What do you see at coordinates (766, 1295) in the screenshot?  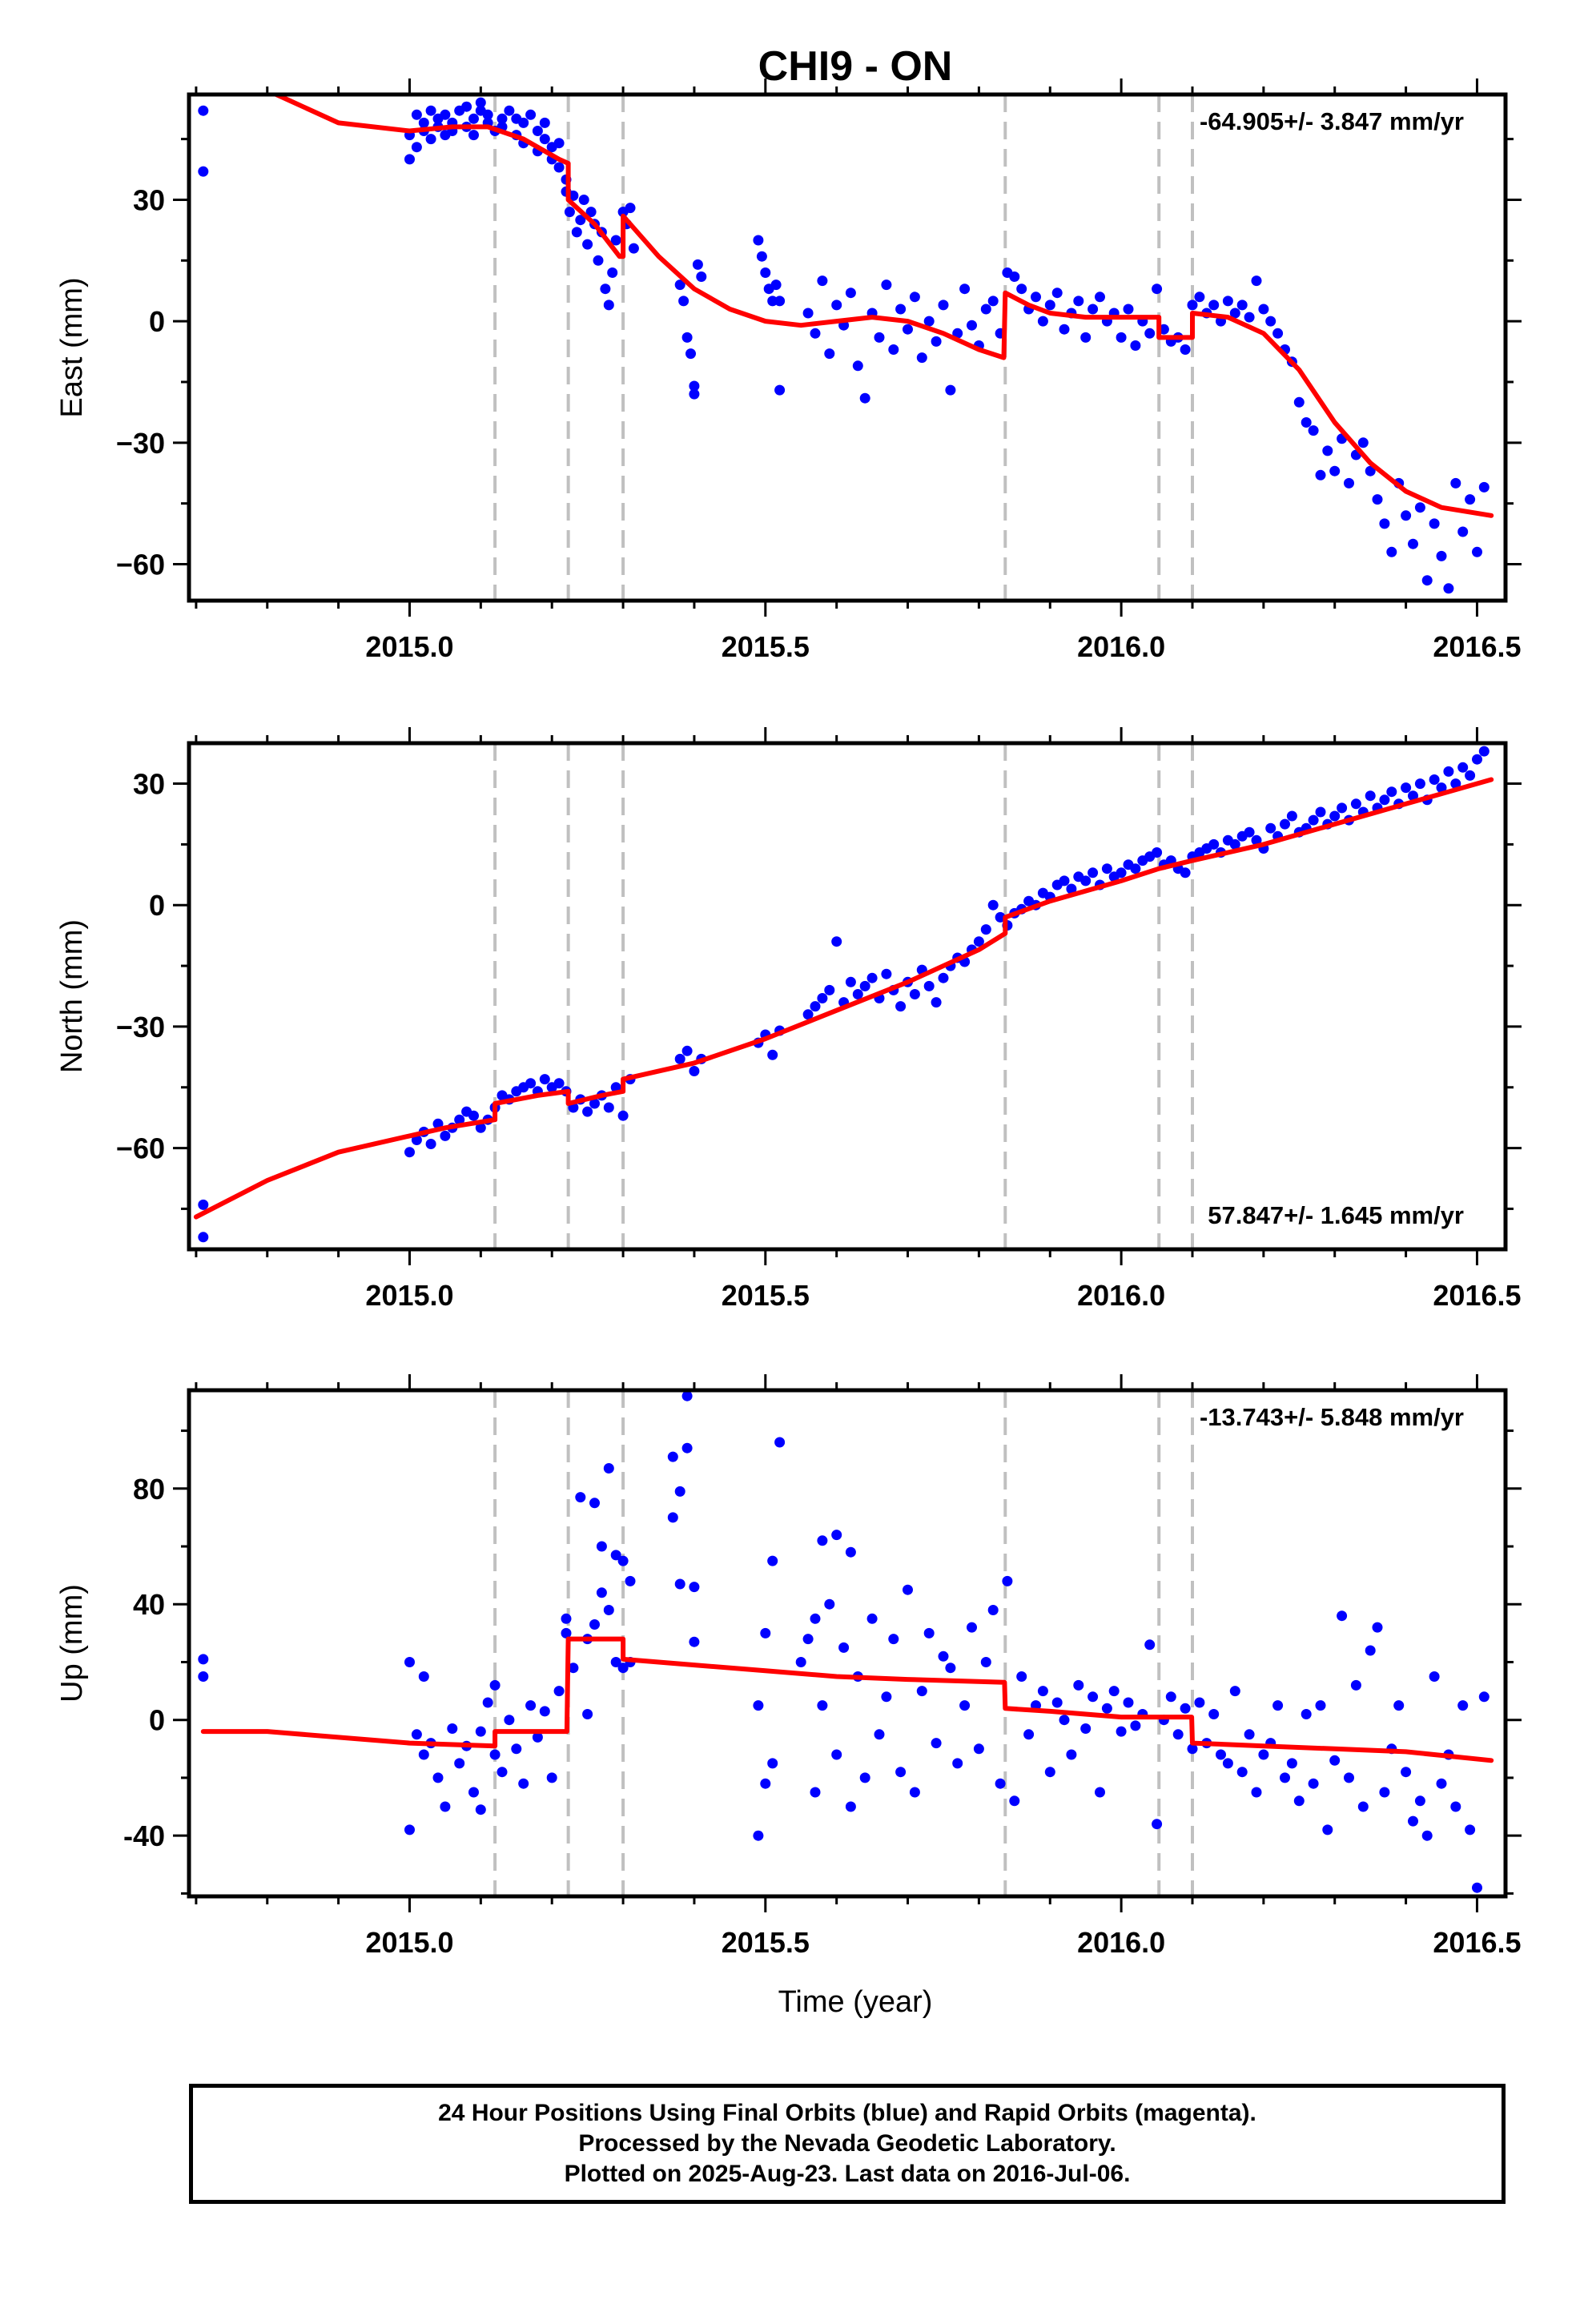 I see `x-tick-label: 2015.5` at bounding box center [766, 1295].